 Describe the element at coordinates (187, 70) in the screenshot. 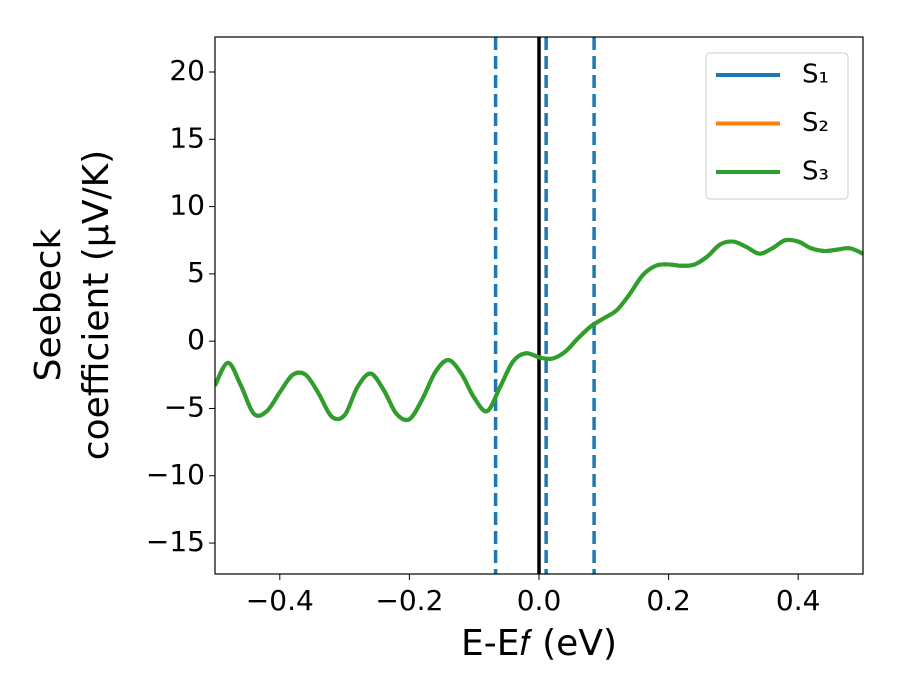

I see `y-tick-label: 20` at that location.